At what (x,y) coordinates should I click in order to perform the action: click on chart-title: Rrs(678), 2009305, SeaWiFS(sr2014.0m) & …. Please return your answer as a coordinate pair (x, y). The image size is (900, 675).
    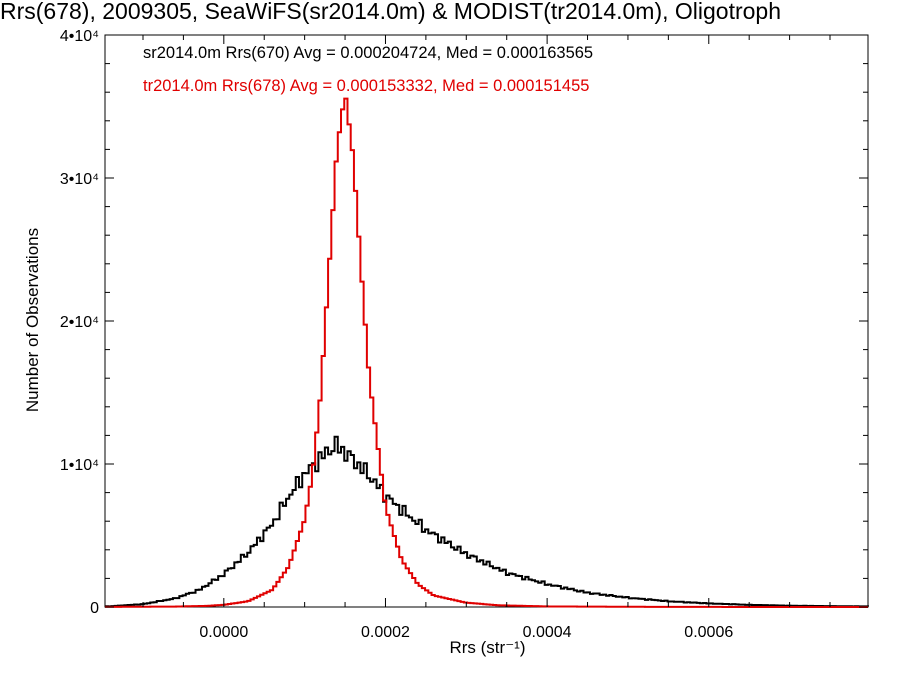
    Looking at the image, I should click on (391, 12).